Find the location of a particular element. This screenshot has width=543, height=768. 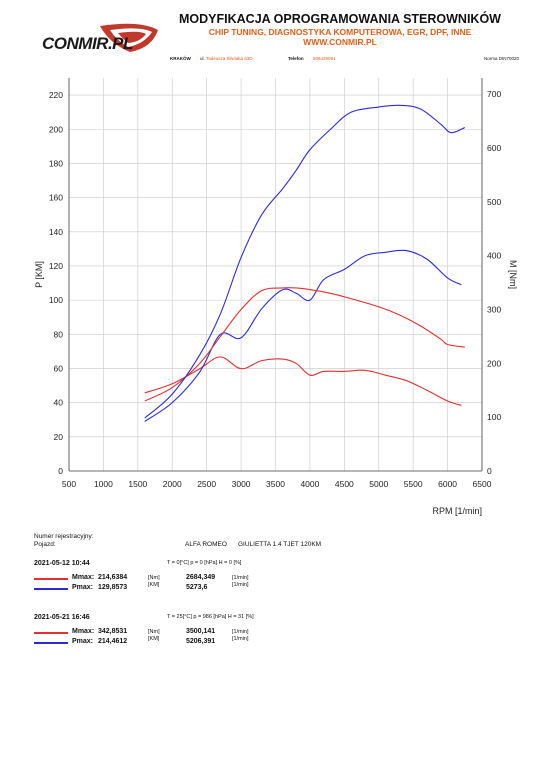

vehicle-model: GIULIETTA 1.4 TJET 120KM is located at coordinates (280, 544).